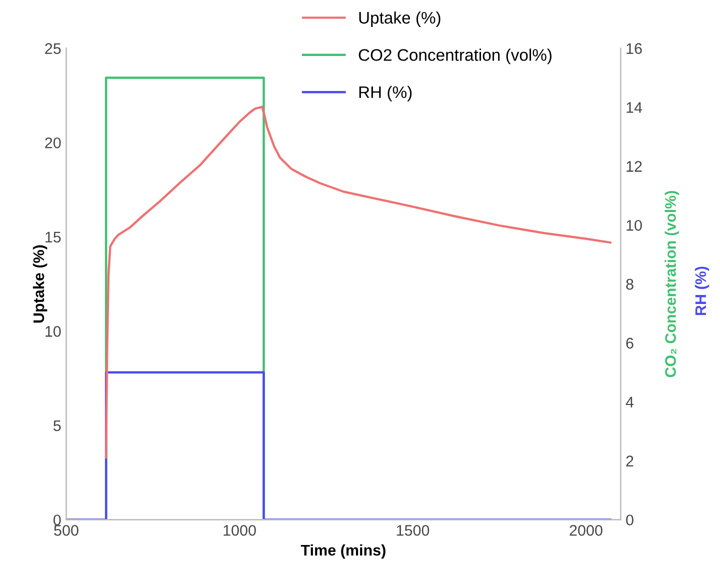 The height and width of the screenshot is (582, 720). What do you see at coordinates (630, 520) in the screenshot?
I see `y2-tick-label: 0` at bounding box center [630, 520].